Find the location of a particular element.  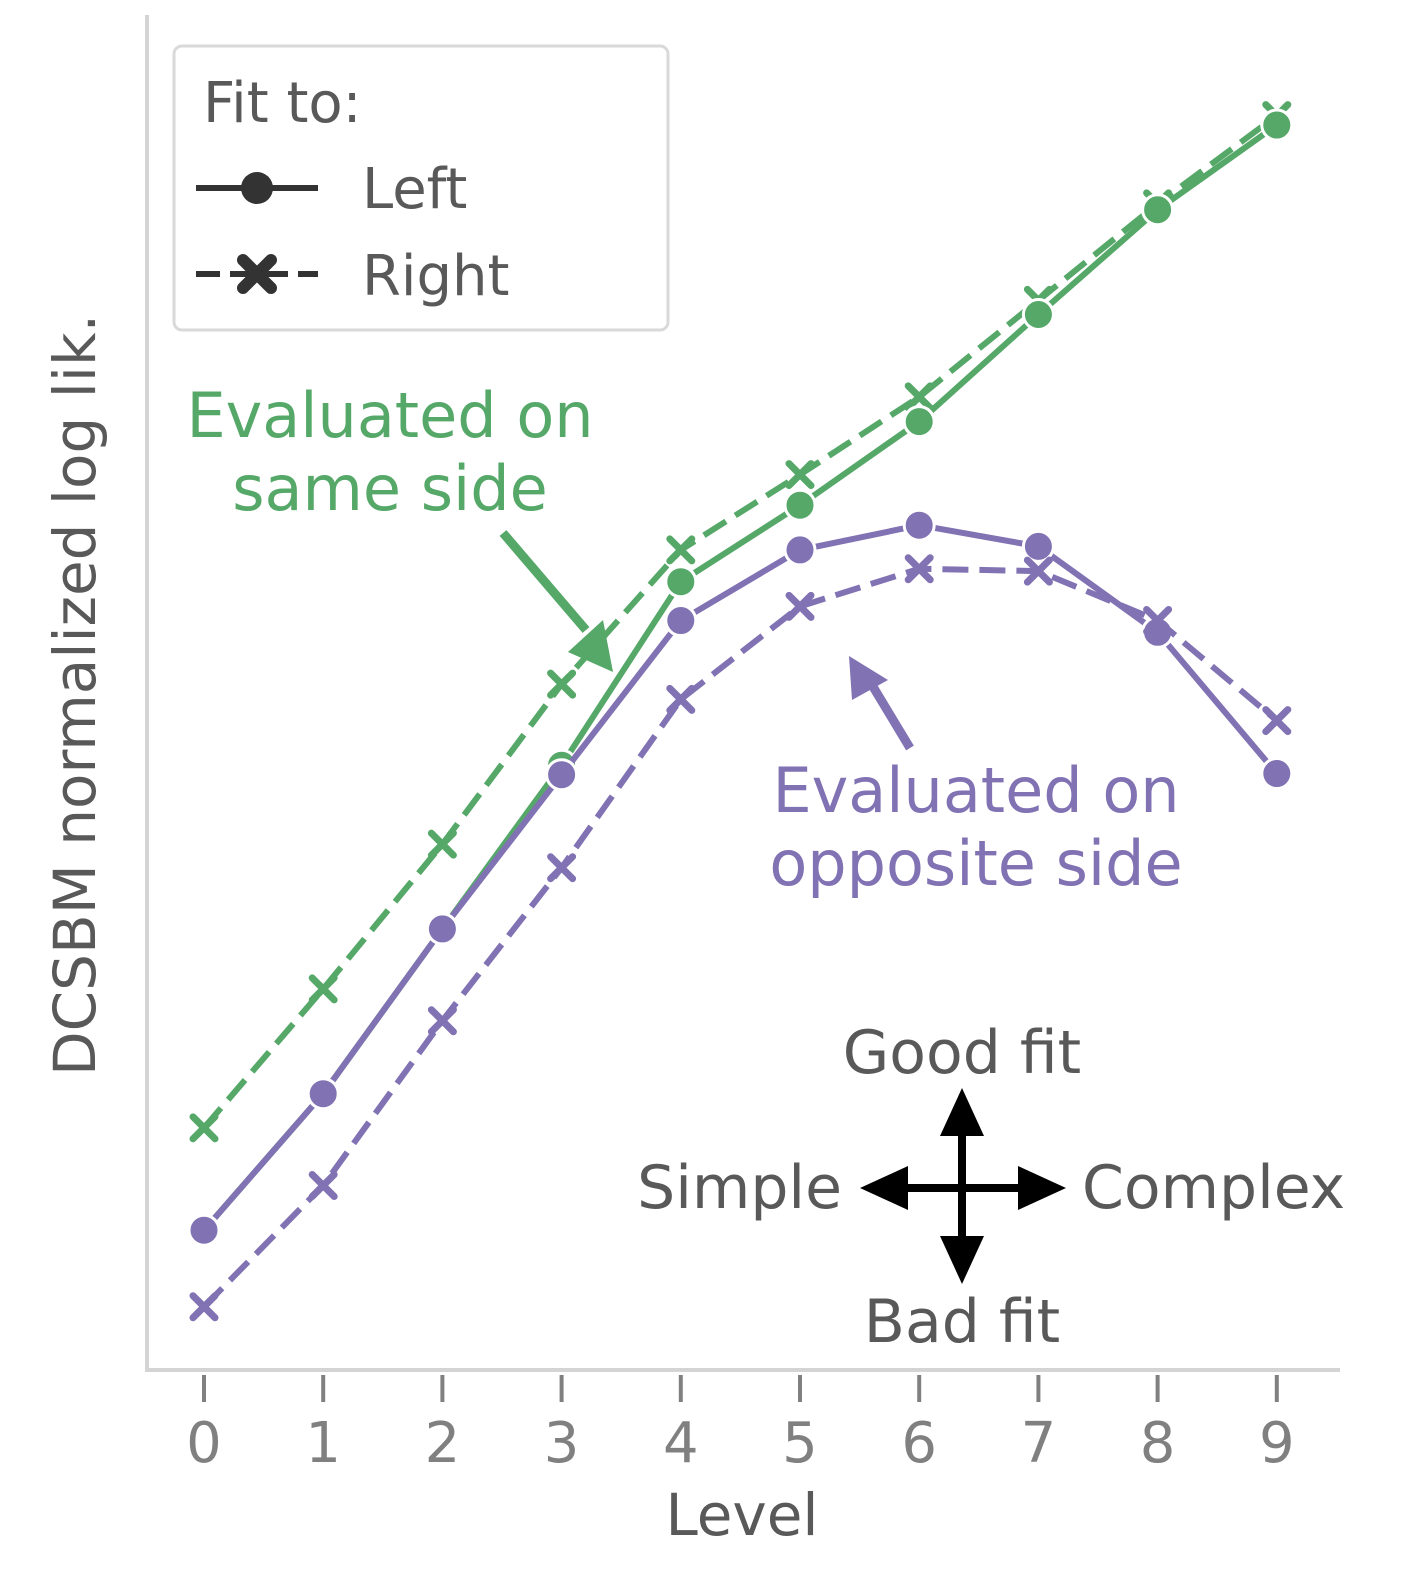

annotation-same-side-line2: same side is located at coordinates (390, 488).